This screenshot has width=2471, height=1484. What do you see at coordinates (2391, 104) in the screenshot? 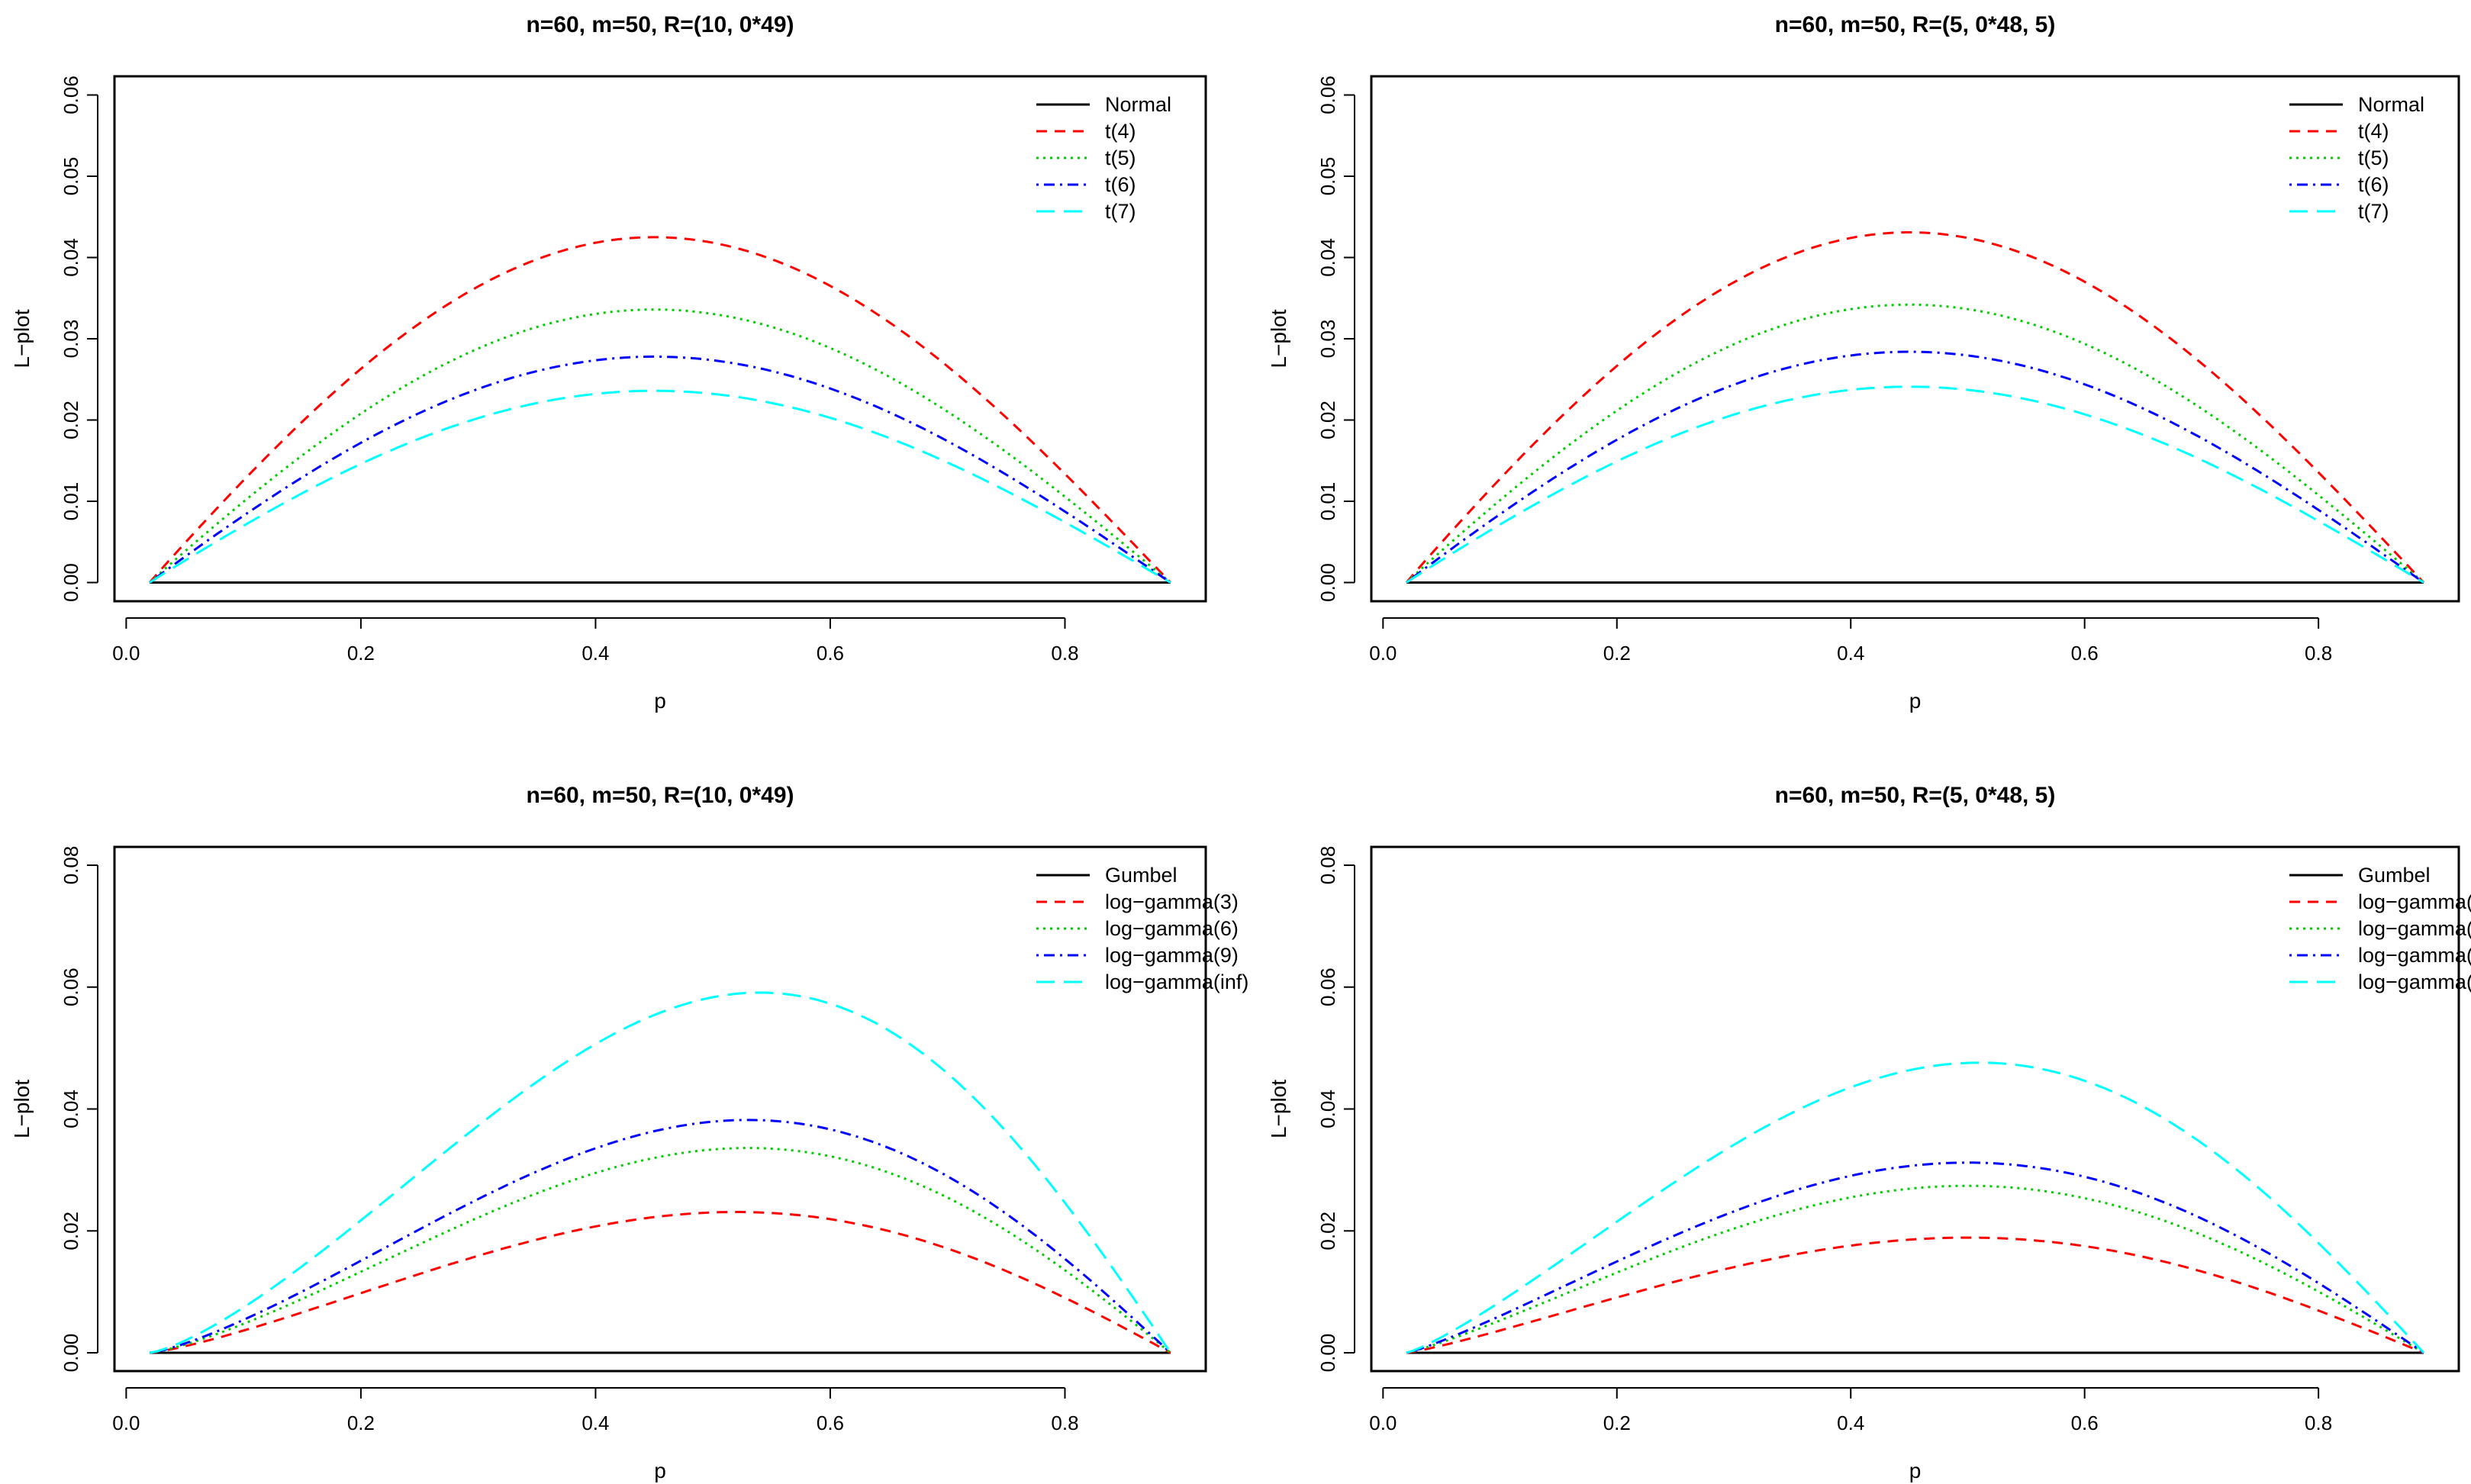
I see `legend-label: Normal` at bounding box center [2391, 104].